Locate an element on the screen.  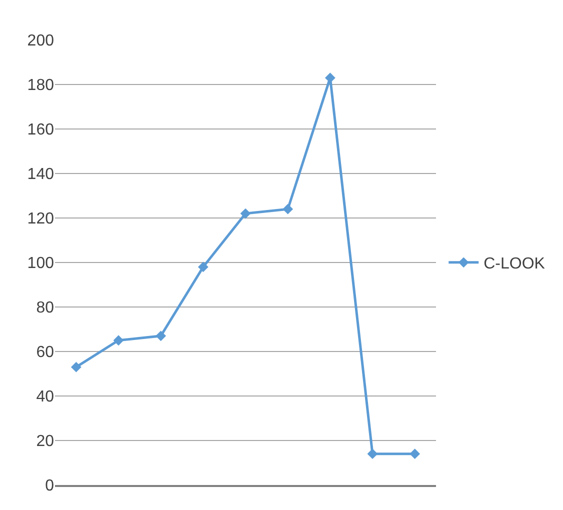
y-tick-label: 40 is located at coordinates (45, 397).